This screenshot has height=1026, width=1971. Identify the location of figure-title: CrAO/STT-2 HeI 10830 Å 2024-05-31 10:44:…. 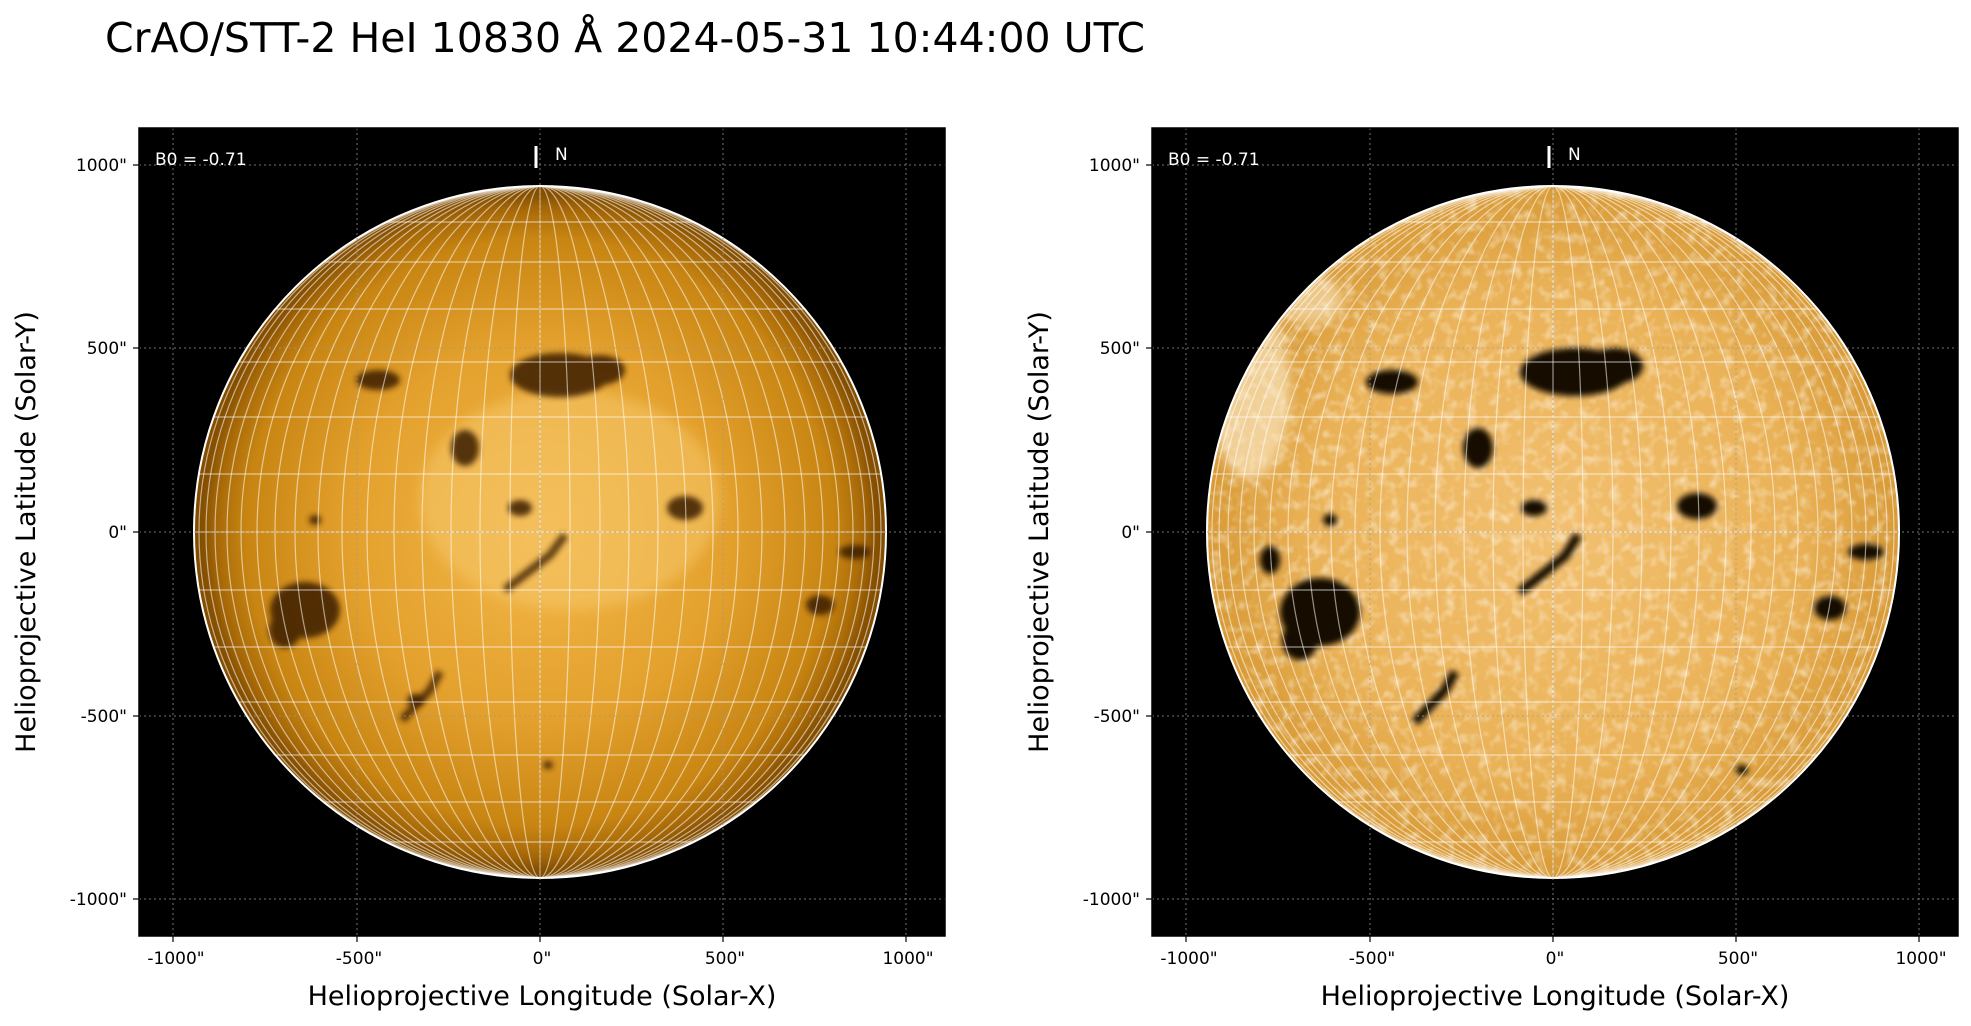
(625, 38).